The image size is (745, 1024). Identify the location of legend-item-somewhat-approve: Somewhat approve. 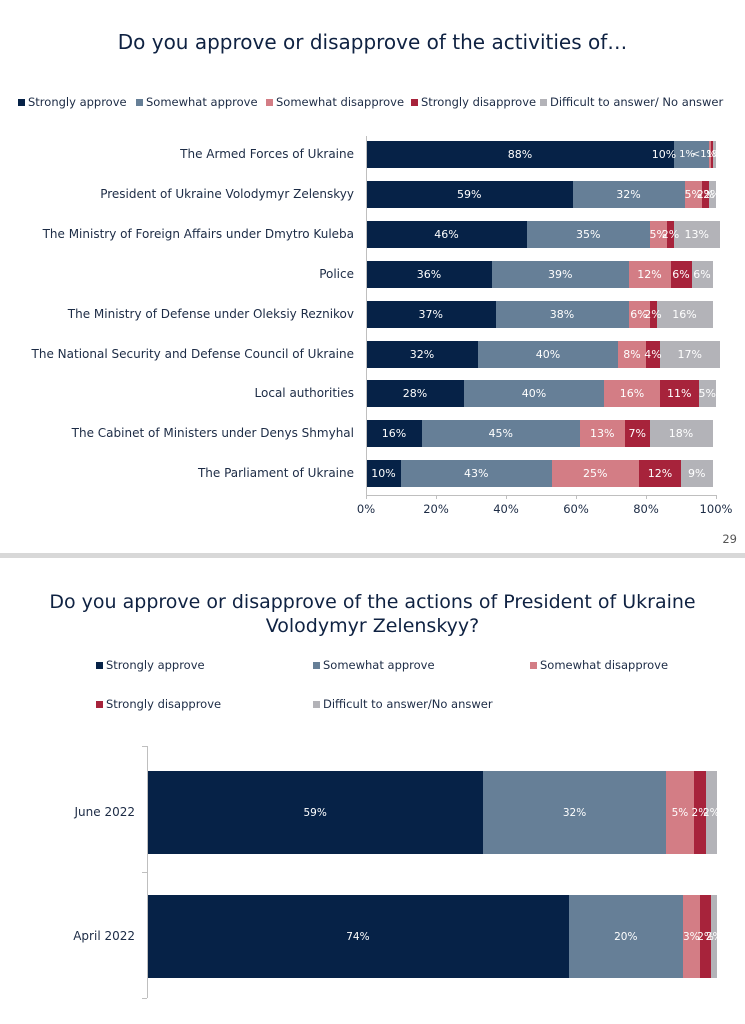
(197, 102).